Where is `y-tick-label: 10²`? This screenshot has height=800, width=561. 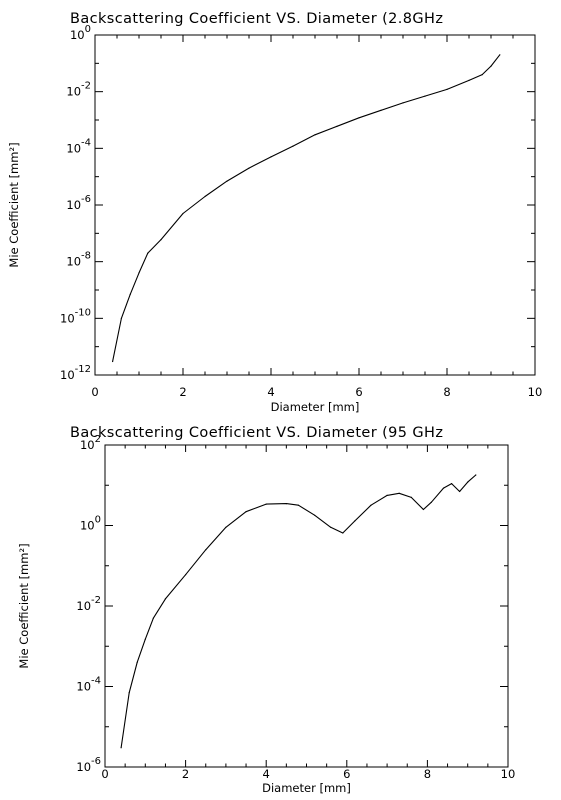 y-tick-label: 10² is located at coordinates (90, 443).